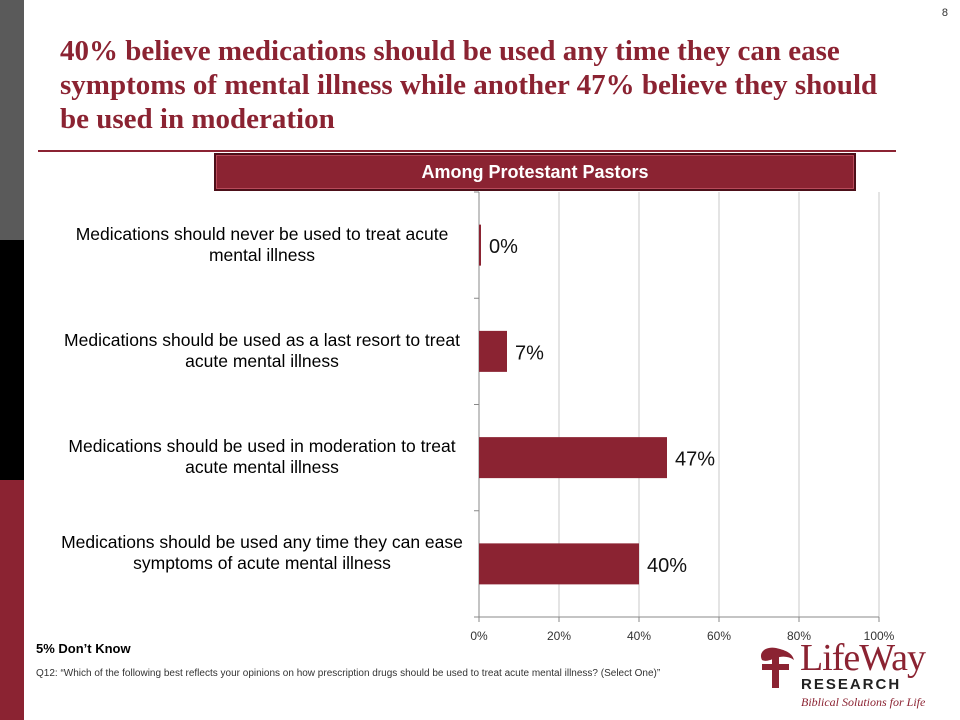  Describe the element at coordinates (851, 684) in the screenshot. I see `logo-research-text: RESEARCH` at that location.